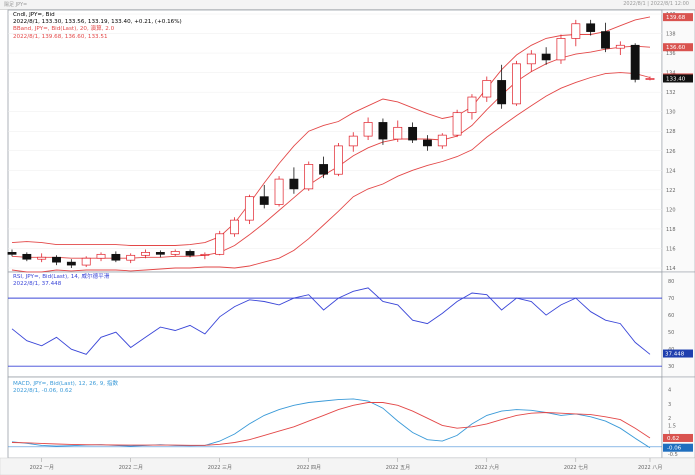 The image size is (695, 475). Describe the element at coordinates (34, 15) in the screenshot. I see `price-legend-line-1: Cndl, JPY=, Bid` at that location.